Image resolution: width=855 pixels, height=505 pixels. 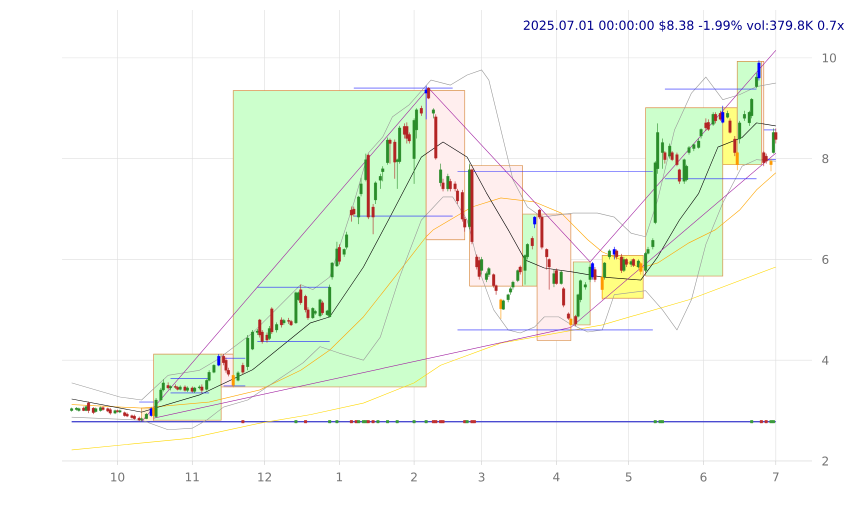 What do you see at coordinates (265, 477) in the screenshot?
I see `x-tick-label: 12` at bounding box center [265, 477].